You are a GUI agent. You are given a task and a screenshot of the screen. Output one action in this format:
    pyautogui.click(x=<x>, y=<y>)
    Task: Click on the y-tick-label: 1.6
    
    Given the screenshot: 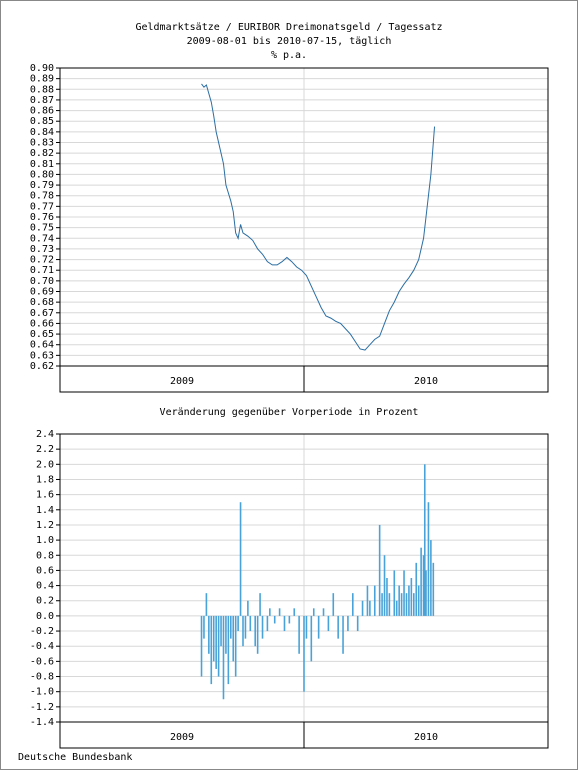 What is the action you would take?
    pyautogui.click(x=45, y=495)
    